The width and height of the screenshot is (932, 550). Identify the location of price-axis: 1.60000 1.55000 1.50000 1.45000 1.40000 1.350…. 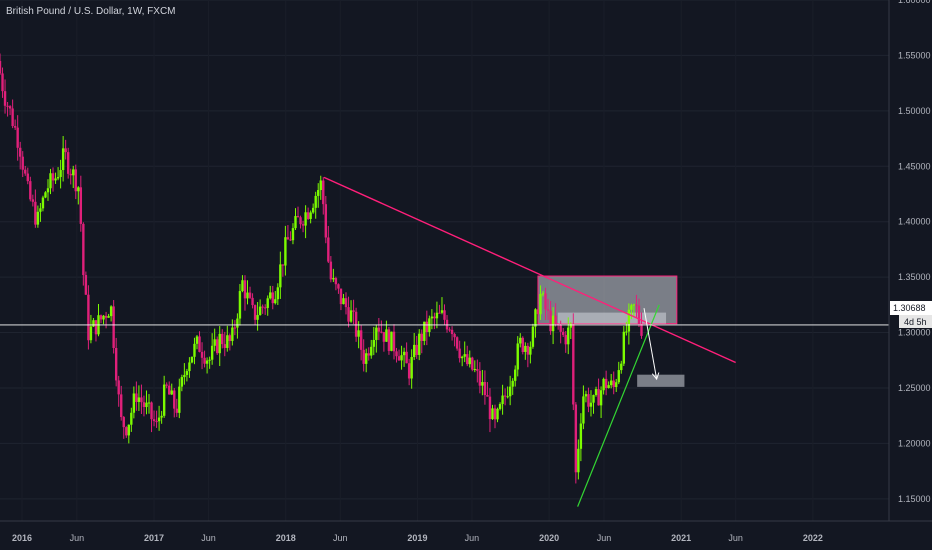
(914, 252).